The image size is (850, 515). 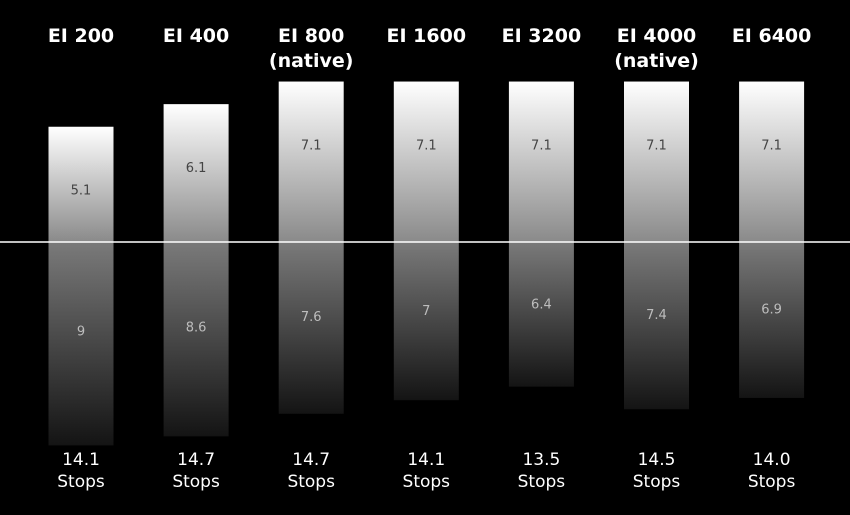 I want to click on value-label-lower-4: 6.4, so click(x=541, y=305).